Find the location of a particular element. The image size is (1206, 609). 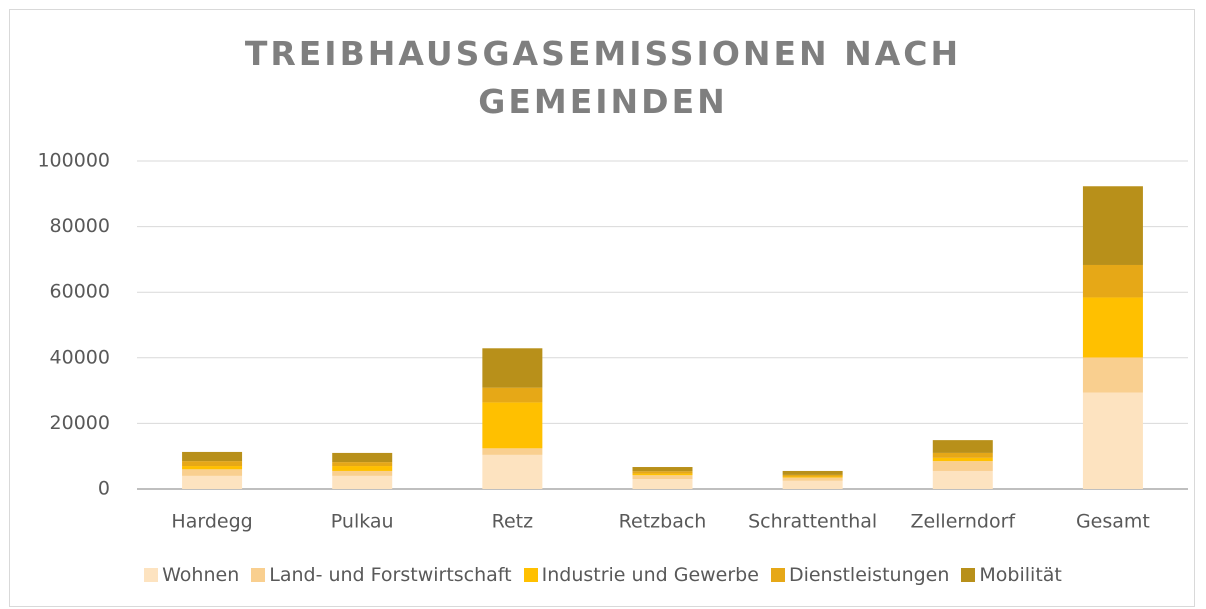

legend-item: Mobilität is located at coordinates (1011, 575).